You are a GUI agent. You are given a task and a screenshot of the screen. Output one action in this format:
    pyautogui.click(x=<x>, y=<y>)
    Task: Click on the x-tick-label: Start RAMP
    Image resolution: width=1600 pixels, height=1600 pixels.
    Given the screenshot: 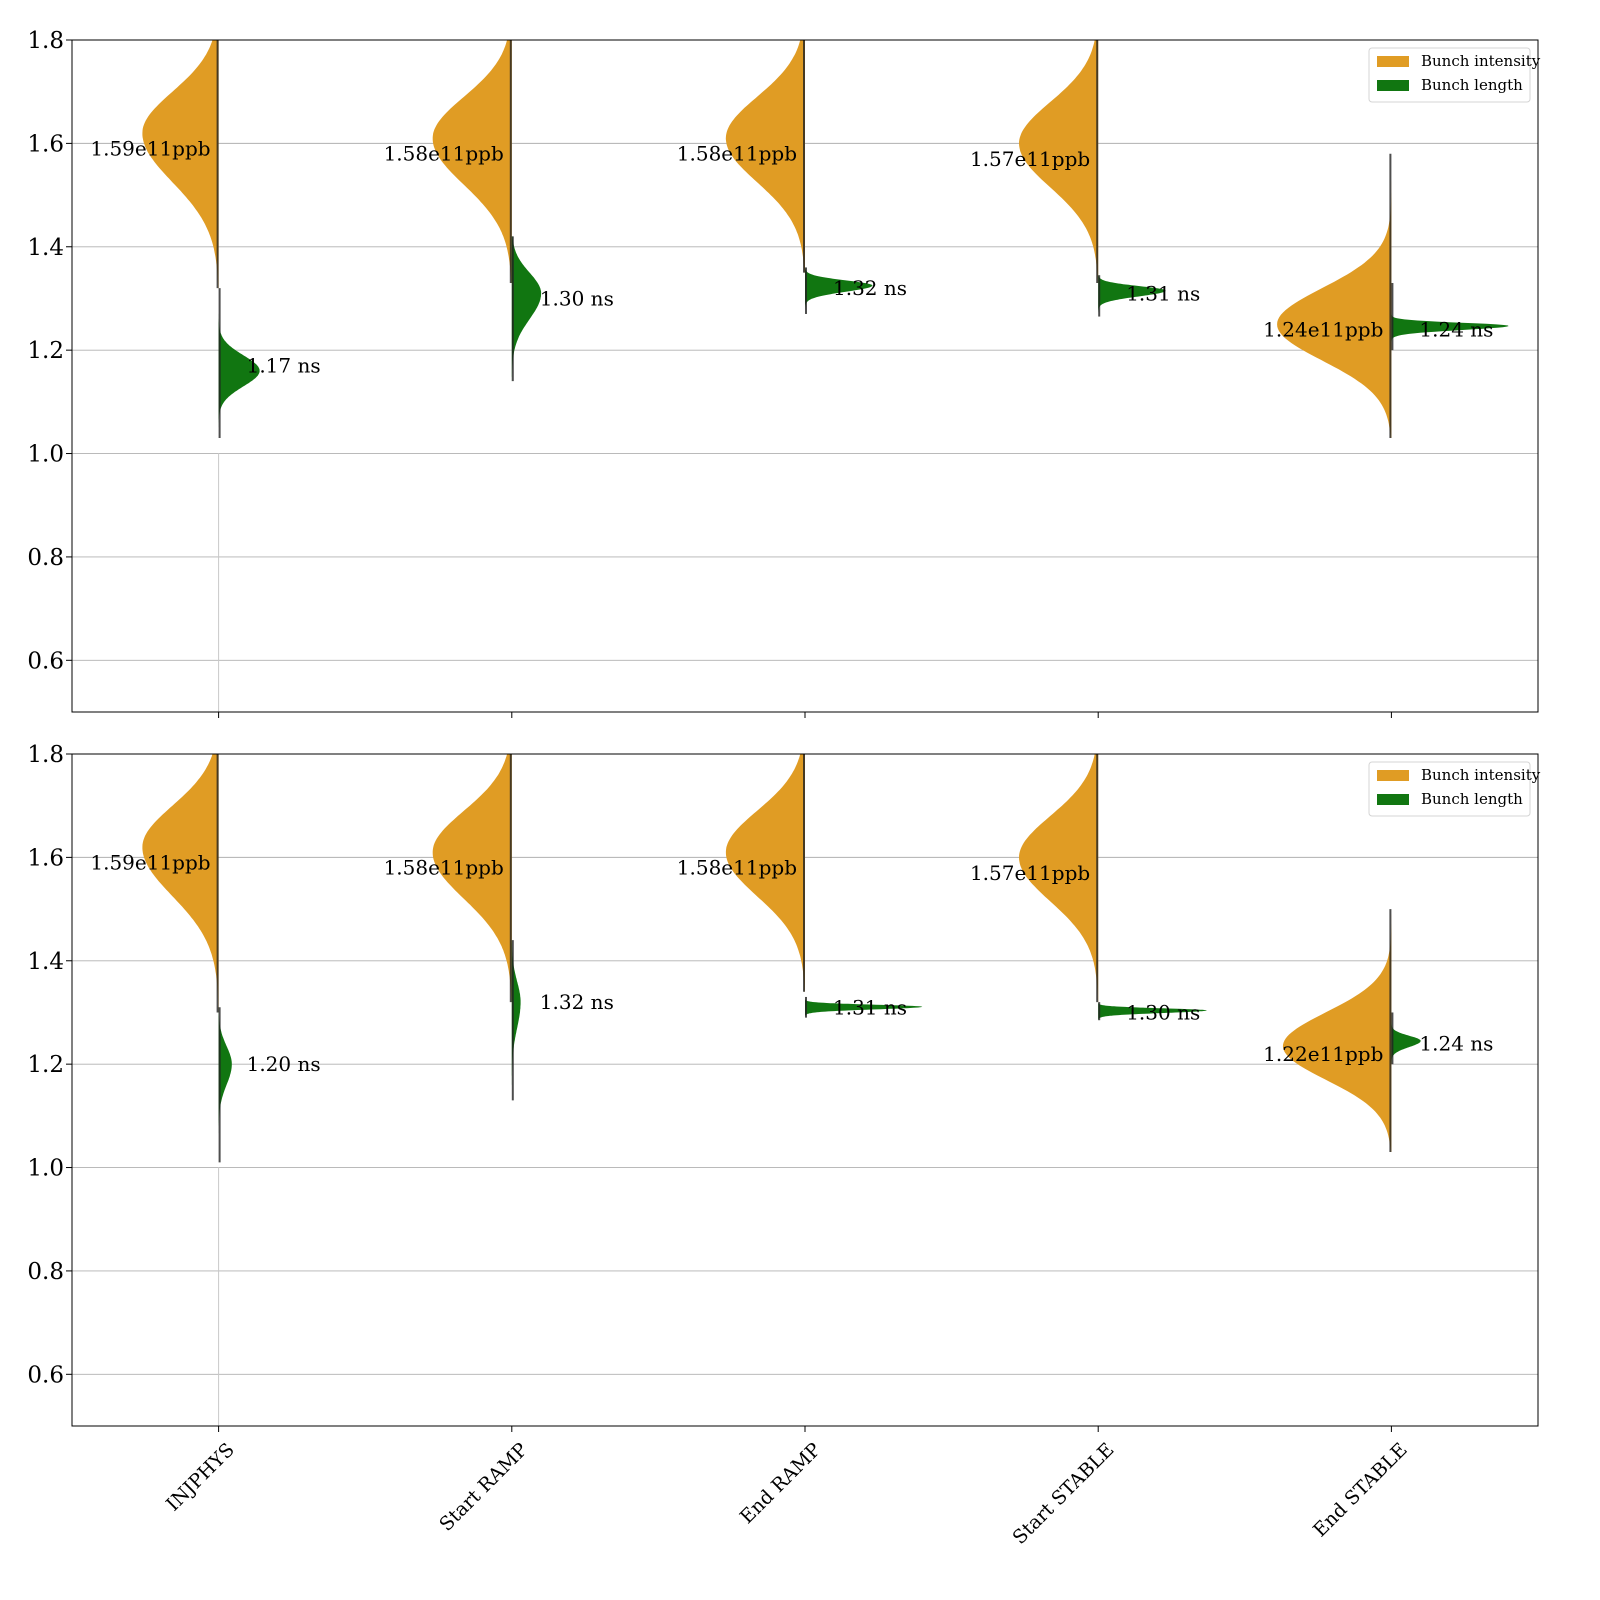 What is the action you would take?
    pyautogui.click(x=483, y=1487)
    